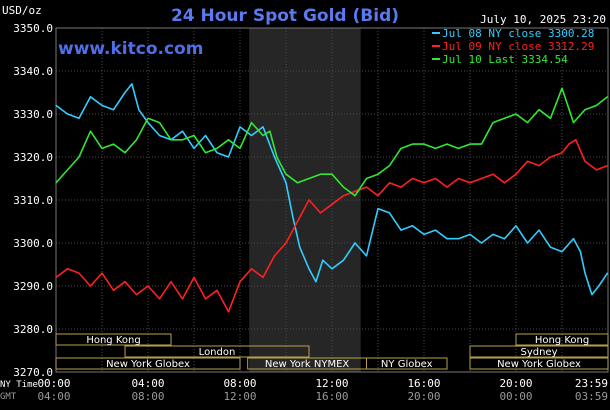  I want to click on x-tick-label-ny: 16:00, so click(423, 383).